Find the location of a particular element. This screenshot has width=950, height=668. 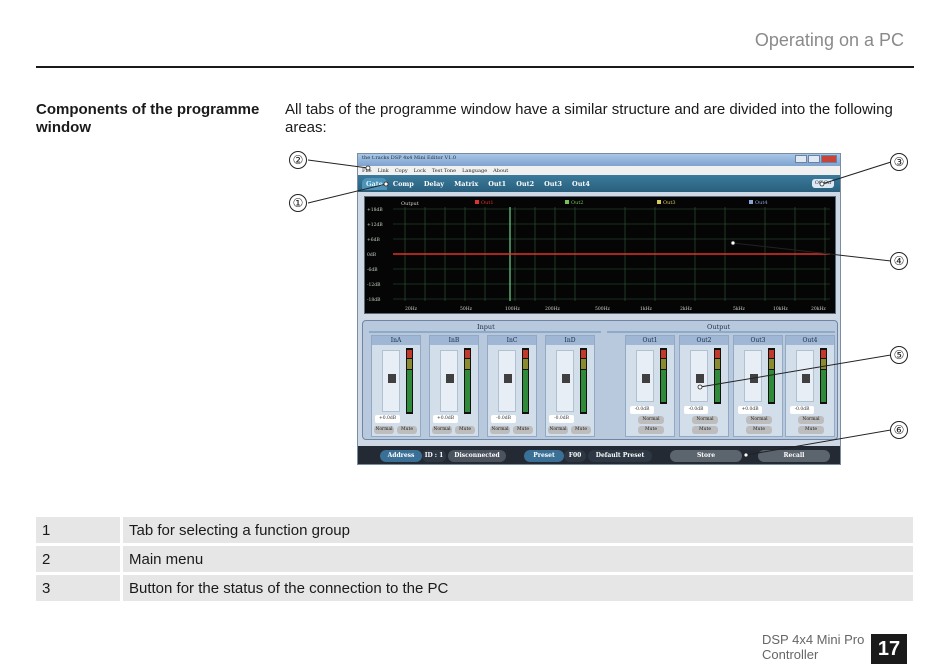

tab-out4: Out4 is located at coordinates (581, 184).